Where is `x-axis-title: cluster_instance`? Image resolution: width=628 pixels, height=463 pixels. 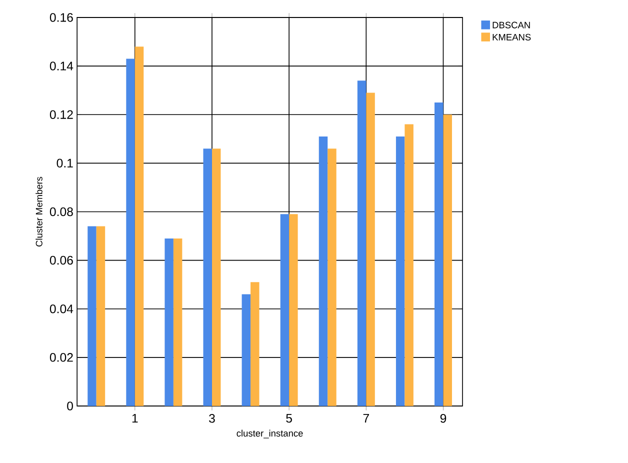 x-axis-title: cluster_instance is located at coordinates (269, 434).